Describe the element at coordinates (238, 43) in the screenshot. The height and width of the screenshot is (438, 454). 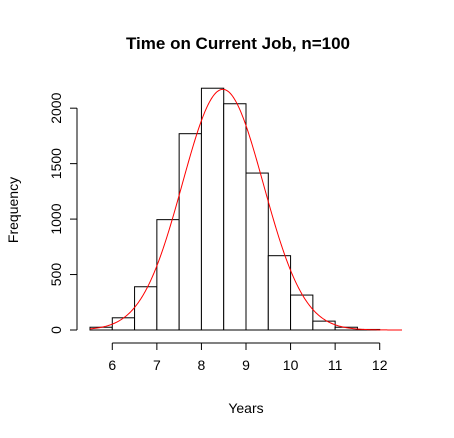
I see `chart-title: Time on Current Job, n=100` at that location.